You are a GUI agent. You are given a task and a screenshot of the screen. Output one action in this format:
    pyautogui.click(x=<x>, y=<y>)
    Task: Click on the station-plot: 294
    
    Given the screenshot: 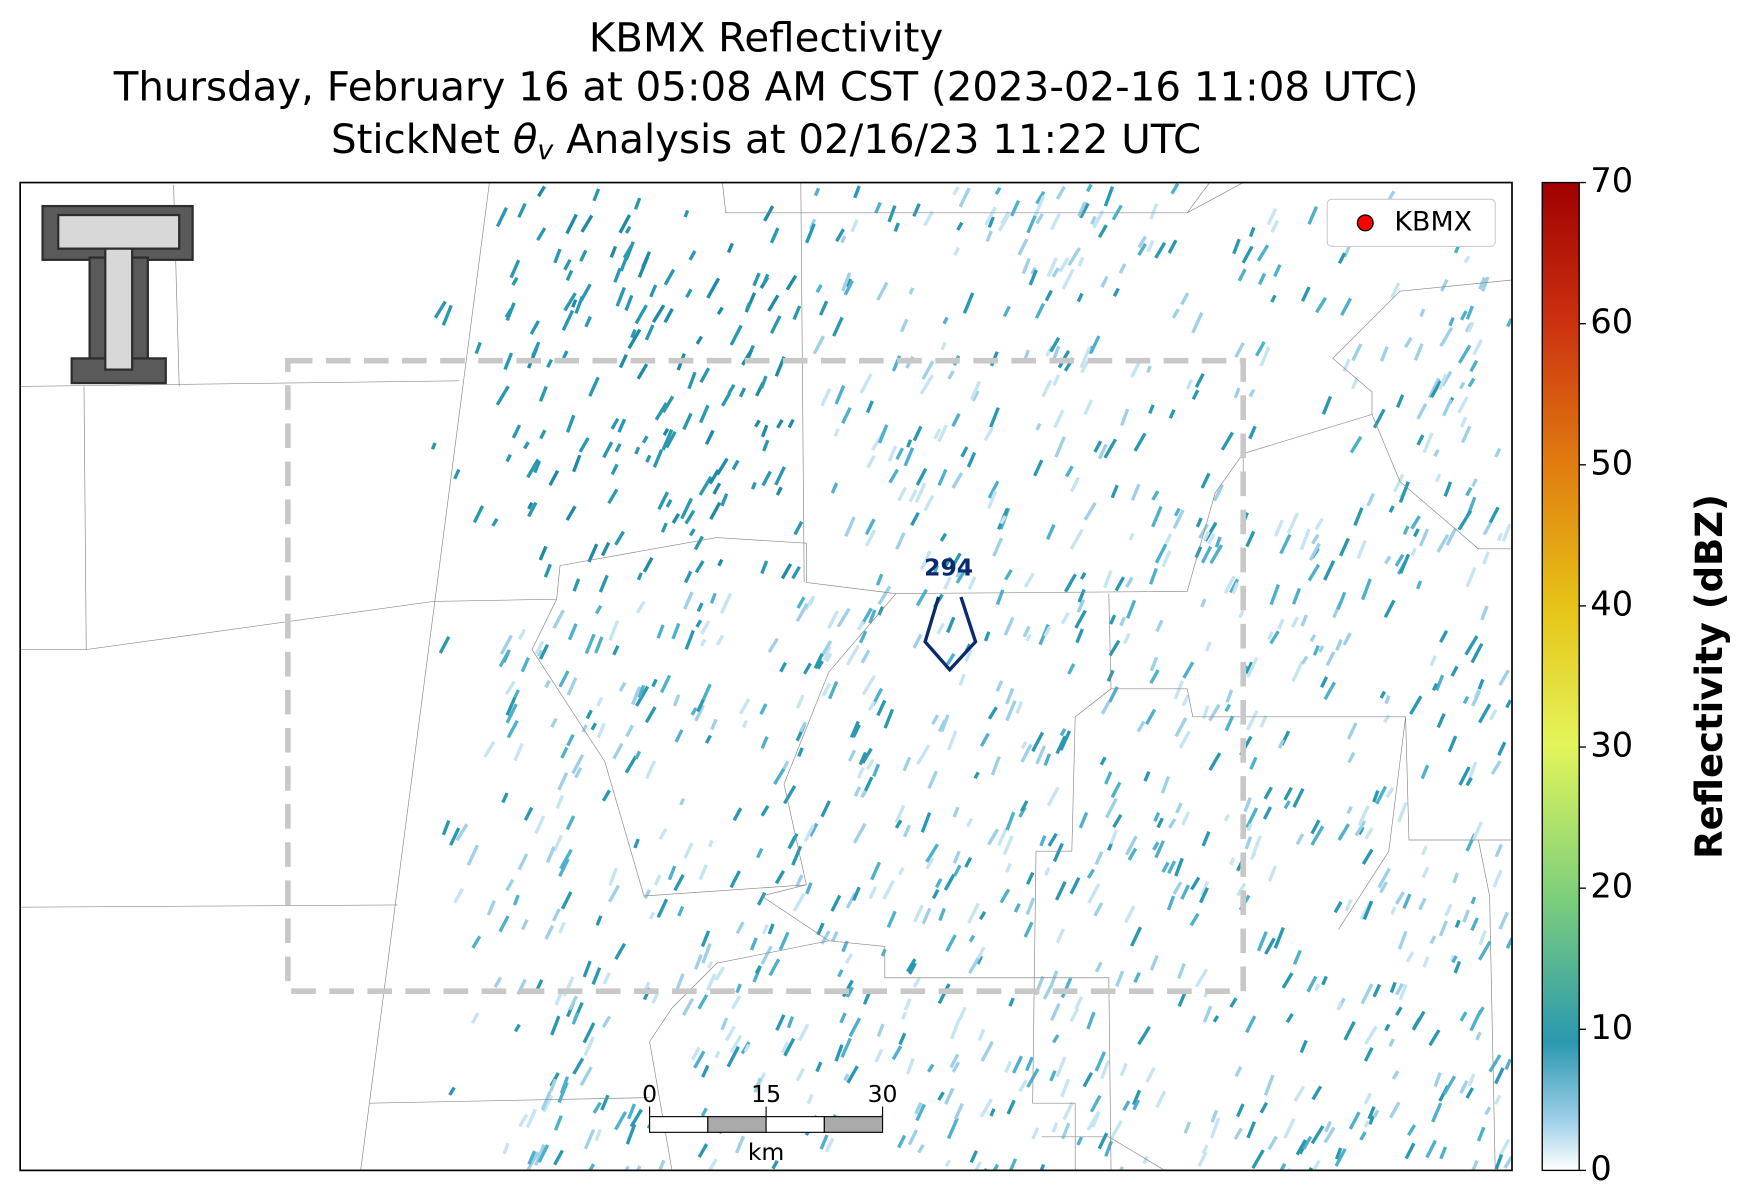 What is the action you would take?
    pyautogui.click(x=950, y=613)
    